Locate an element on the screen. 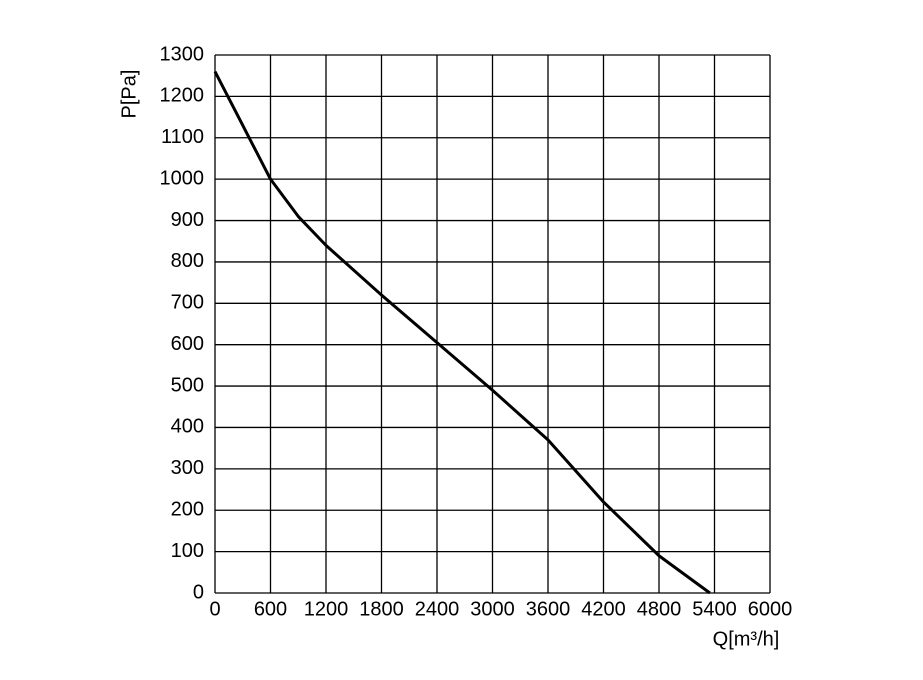 The width and height of the screenshot is (923, 680). y-tick-label: 1300 is located at coordinates (182, 54).